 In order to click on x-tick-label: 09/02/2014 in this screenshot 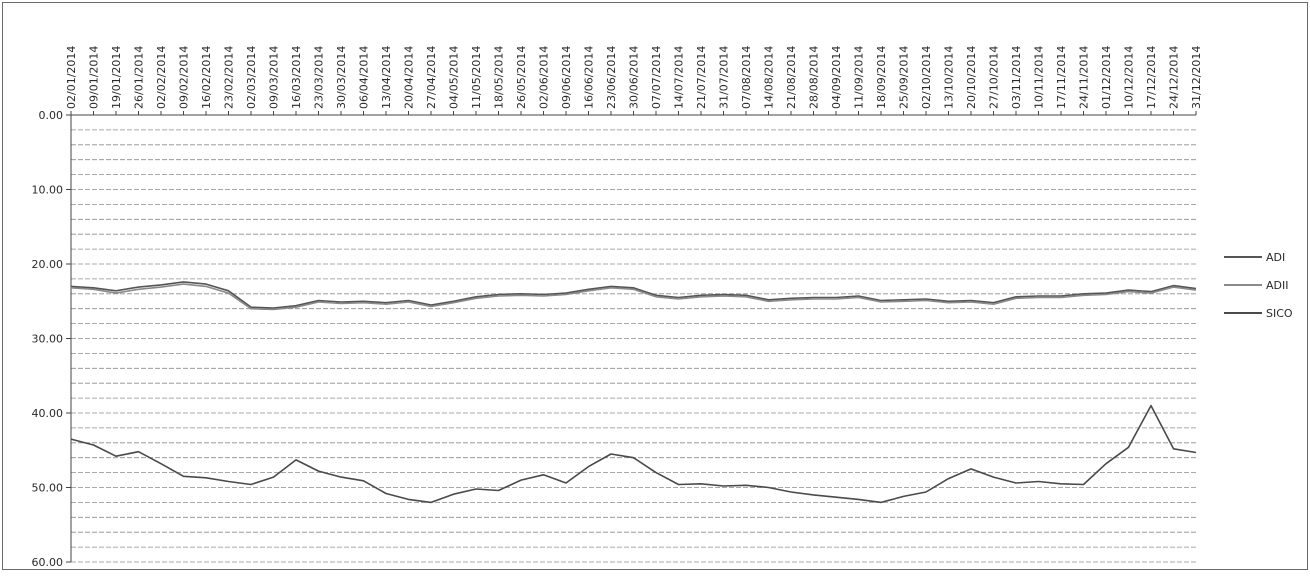, I will do `click(184, 77)`.